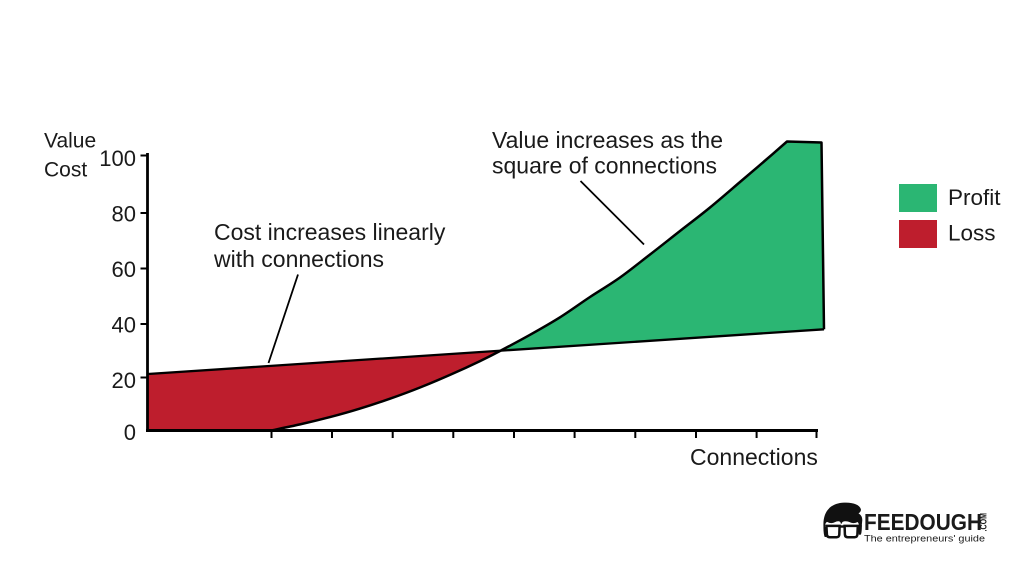 This screenshot has width=1024, height=576. What do you see at coordinates (754, 457) in the screenshot?
I see `svg-text: Connections` at bounding box center [754, 457].